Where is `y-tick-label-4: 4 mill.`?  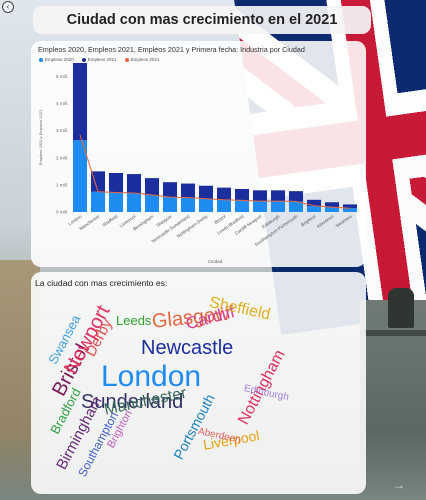
y-tick-label-4: 4 mill. is located at coordinates (62, 103).